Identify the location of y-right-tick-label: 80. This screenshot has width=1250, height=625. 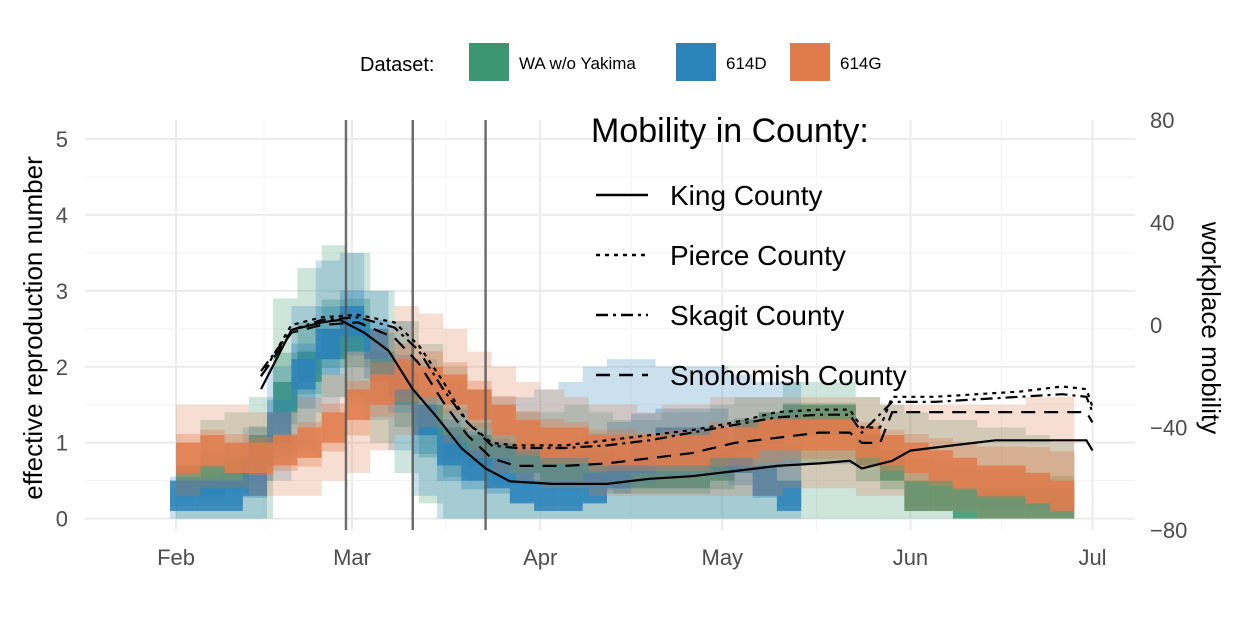
(1162, 120).